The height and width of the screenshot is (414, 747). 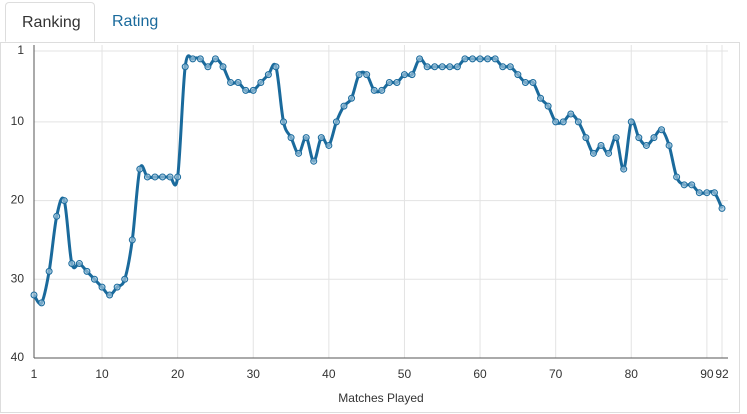 What do you see at coordinates (18, 278) in the screenshot?
I see `y-tick-label: 30` at bounding box center [18, 278].